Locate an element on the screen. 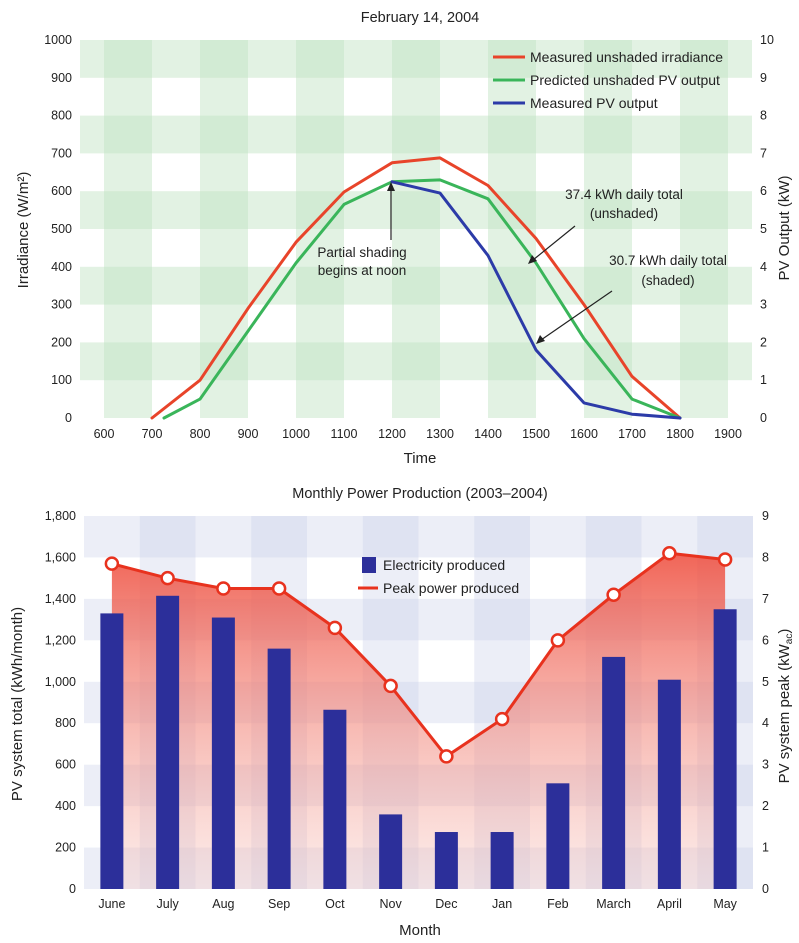  peak-power-marker-oct is located at coordinates (335, 628).